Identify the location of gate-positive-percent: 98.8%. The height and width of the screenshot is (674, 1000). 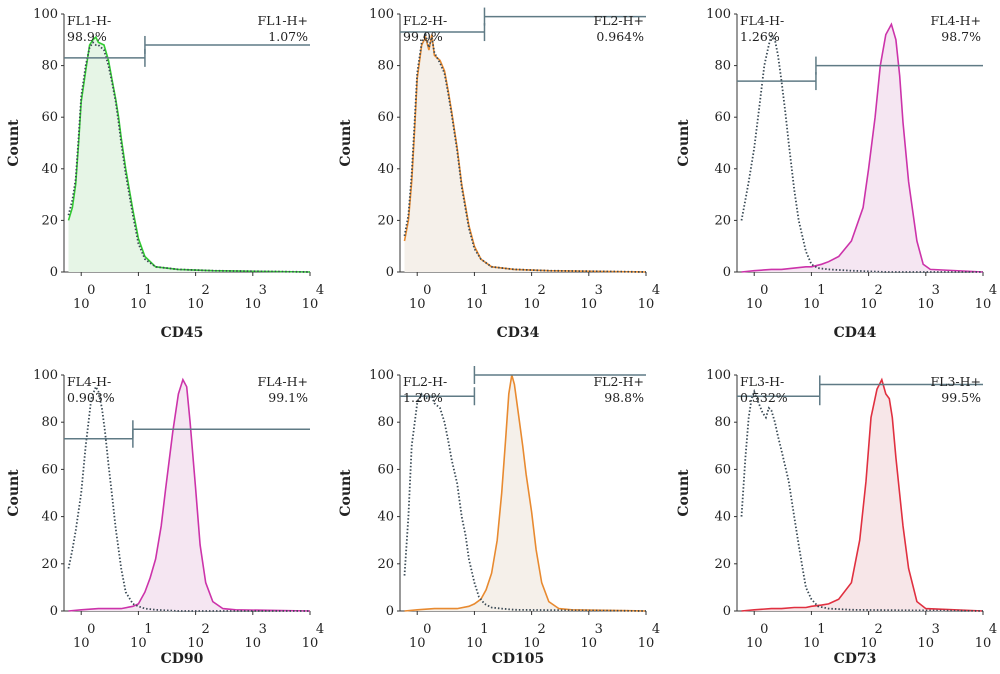
(624, 397).